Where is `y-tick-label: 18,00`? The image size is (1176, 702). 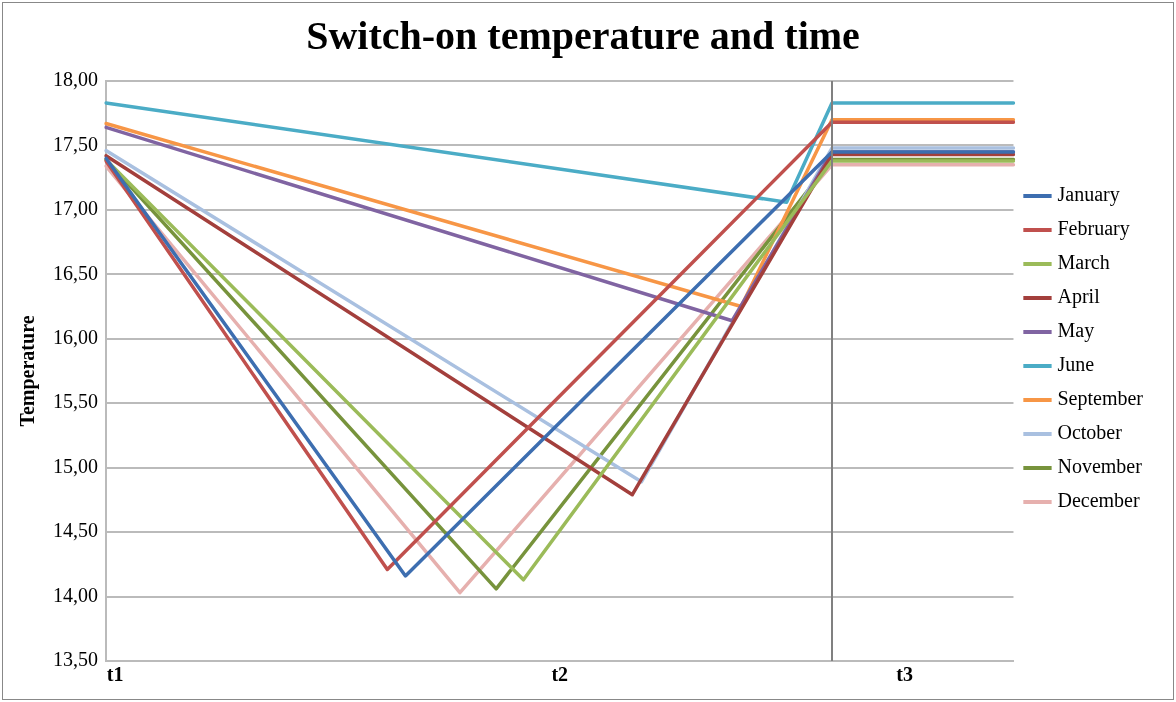 y-tick-label: 18,00 is located at coordinates (75, 79).